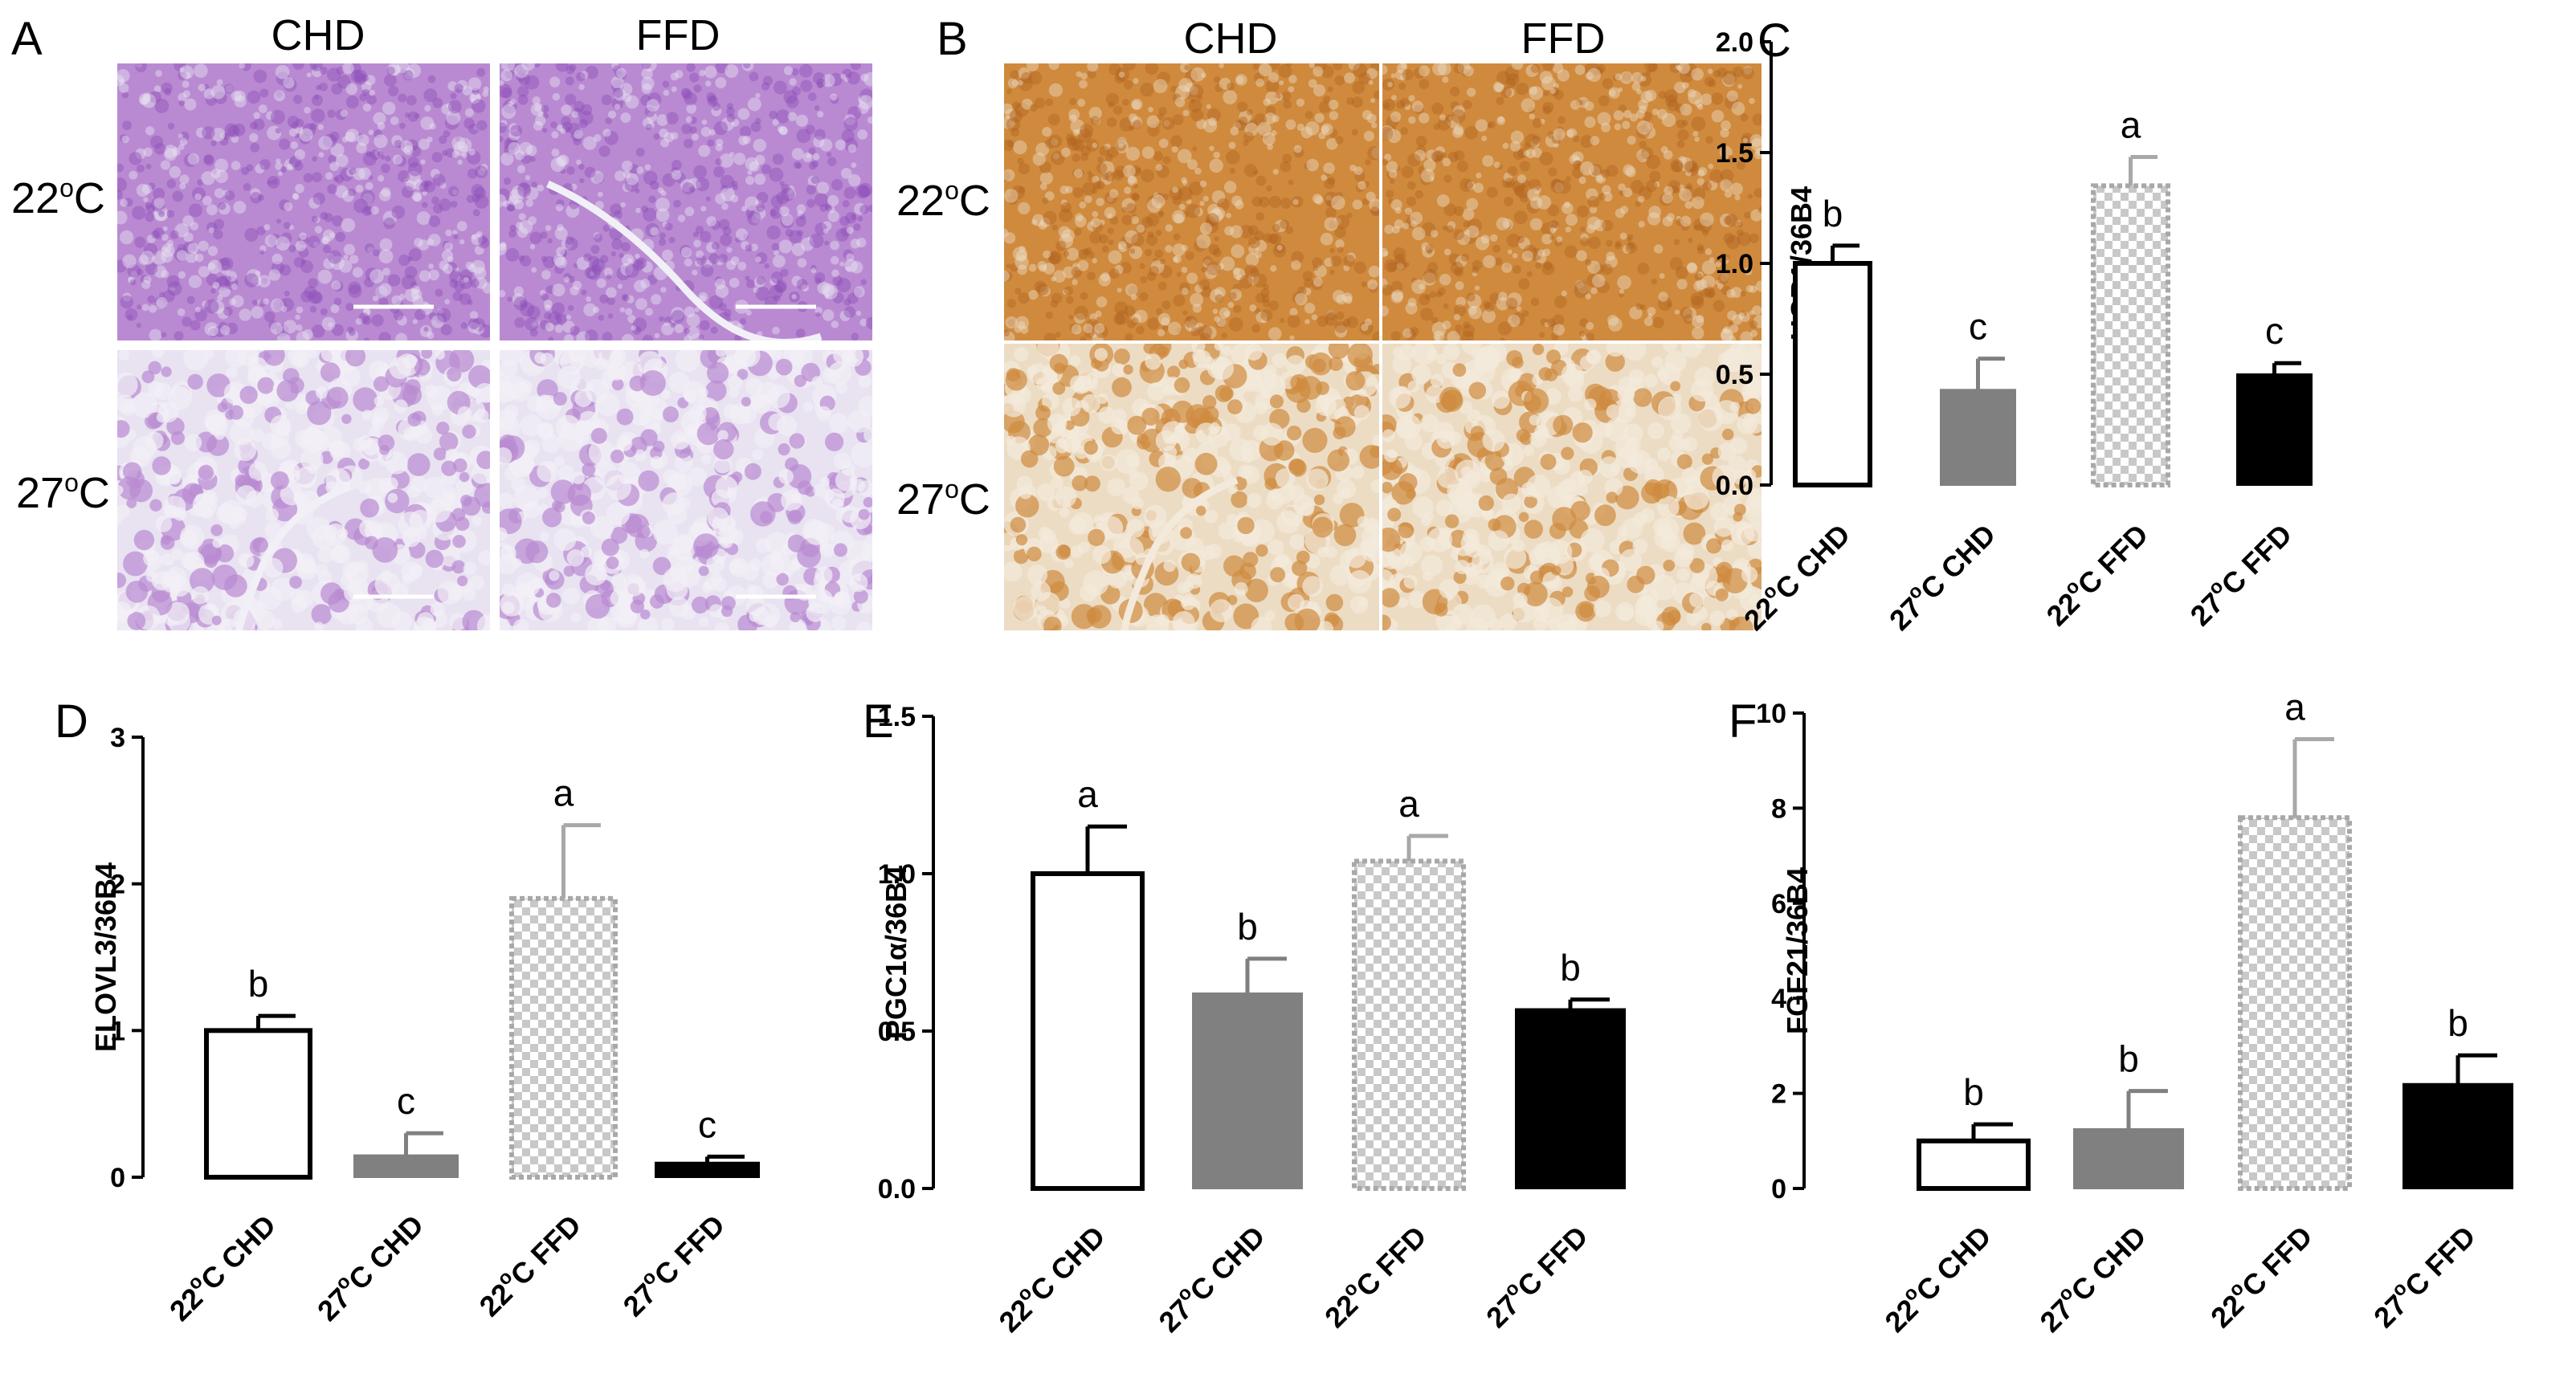  What do you see at coordinates (105, 957) in the screenshot?
I see `y-axis-label: ELOVL3/36B4` at bounding box center [105, 957].